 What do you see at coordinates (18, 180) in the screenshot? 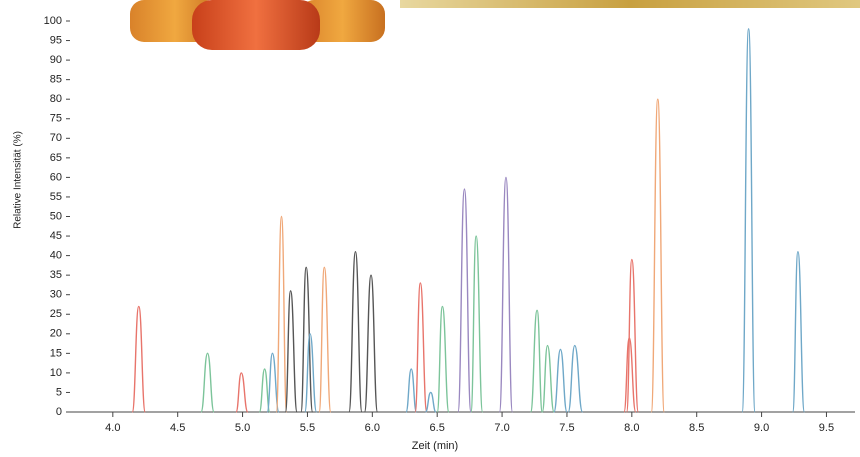
I see `y-axis-label: Relative Intensität (%)` at bounding box center [18, 180].